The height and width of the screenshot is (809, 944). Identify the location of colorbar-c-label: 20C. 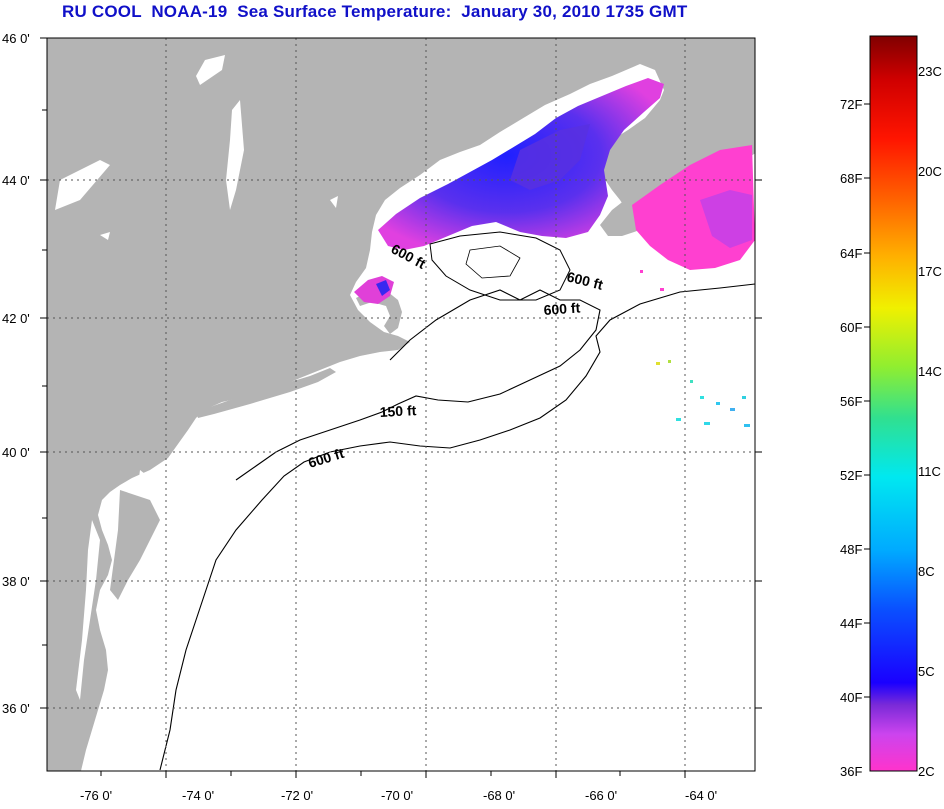
(930, 171).